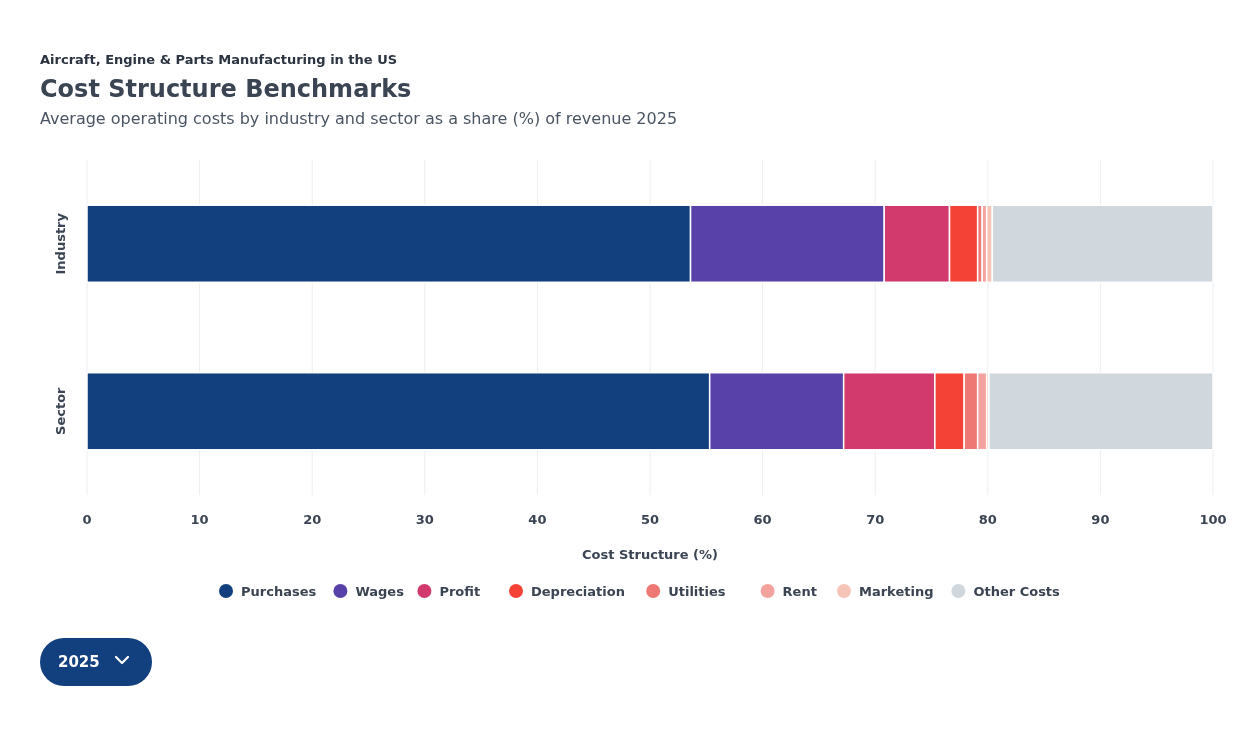 Image resolution: width=1234 pixels, height=754 pixels. Describe the element at coordinates (1017, 591) in the screenshot. I see `legend-label: Other Costs` at that location.